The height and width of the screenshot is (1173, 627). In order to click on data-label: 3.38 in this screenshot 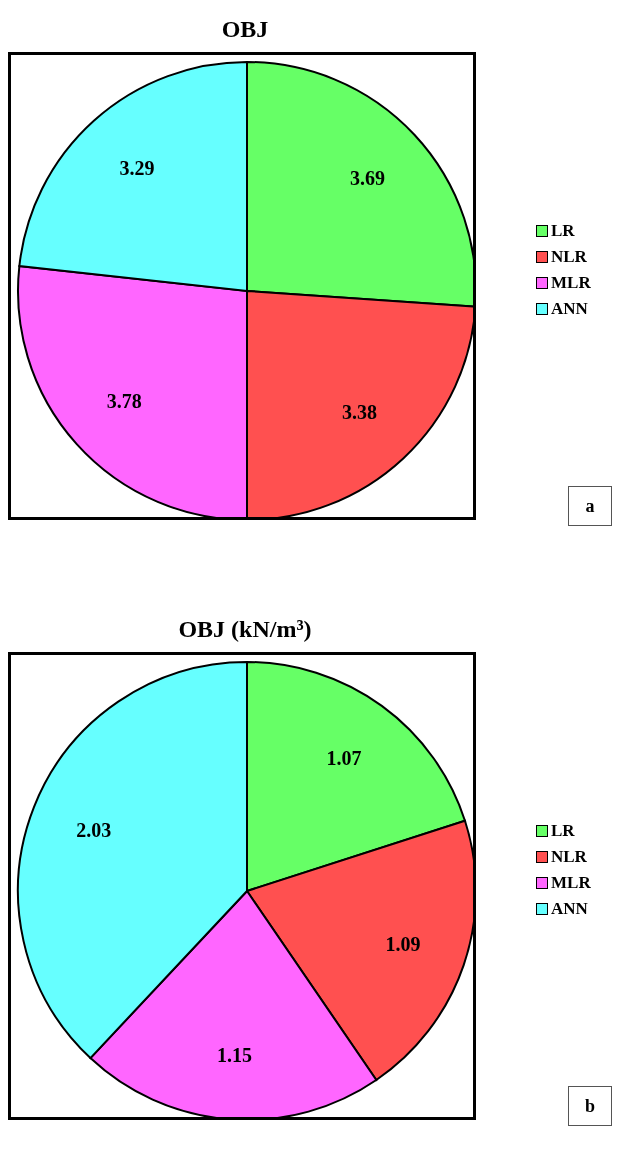, I will do `click(359, 411)`.